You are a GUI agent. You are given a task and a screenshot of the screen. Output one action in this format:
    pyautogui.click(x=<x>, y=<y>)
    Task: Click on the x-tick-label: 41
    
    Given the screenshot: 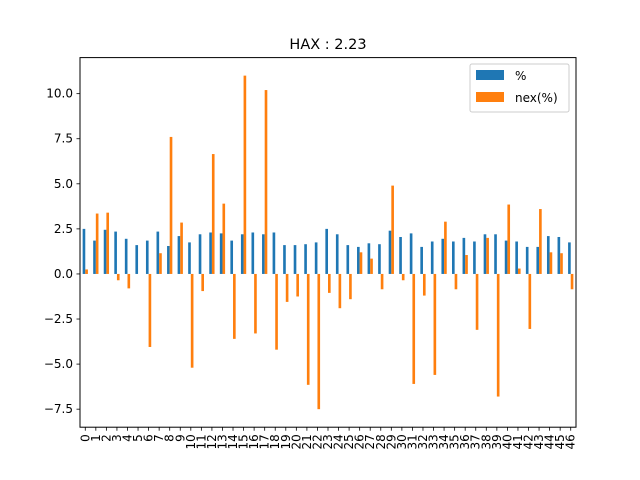 What is the action you would take?
    pyautogui.click(x=518, y=441)
    